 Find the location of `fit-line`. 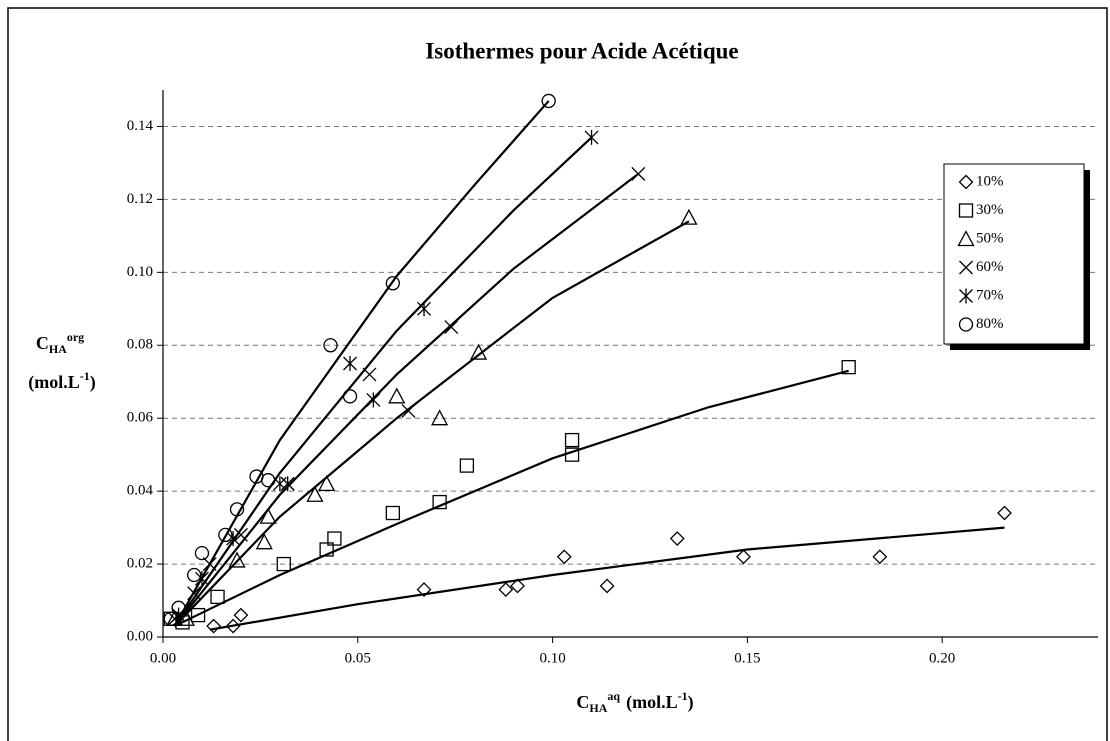

fit-line is located at coordinates (607, 578).